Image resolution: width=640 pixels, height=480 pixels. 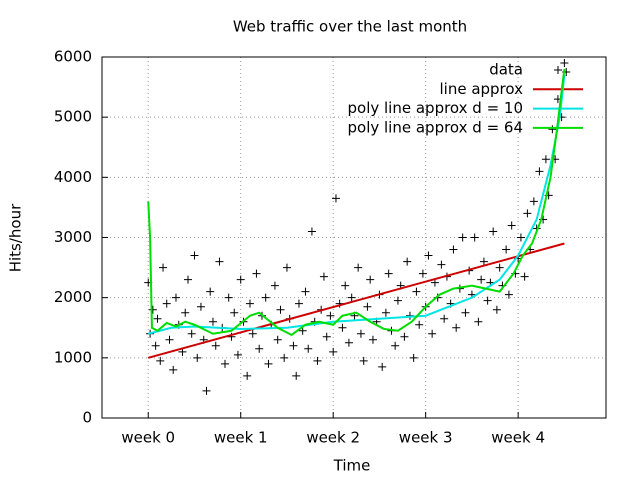 What do you see at coordinates (350, 27) in the screenshot?
I see `chart-title: Web traffic over the last month` at bounding box center [350, 27].